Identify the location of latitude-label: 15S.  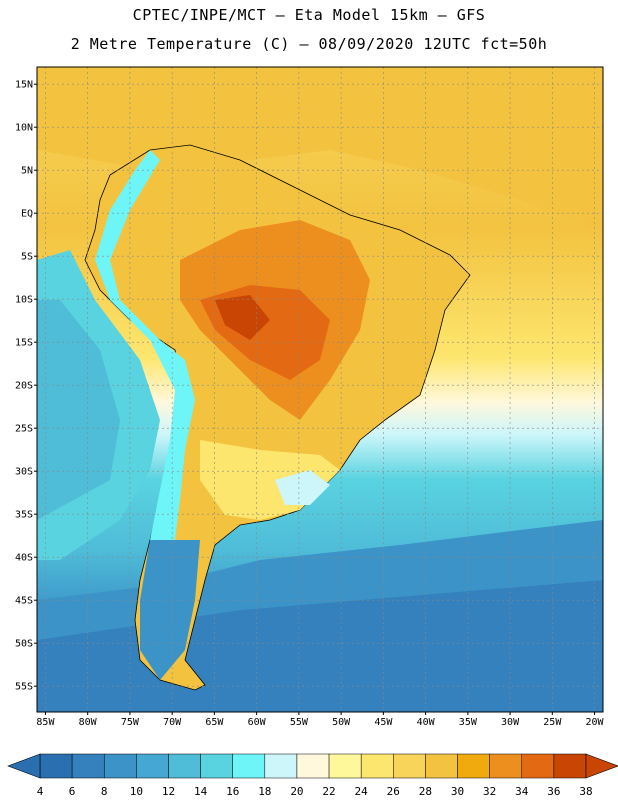
(24, 343).